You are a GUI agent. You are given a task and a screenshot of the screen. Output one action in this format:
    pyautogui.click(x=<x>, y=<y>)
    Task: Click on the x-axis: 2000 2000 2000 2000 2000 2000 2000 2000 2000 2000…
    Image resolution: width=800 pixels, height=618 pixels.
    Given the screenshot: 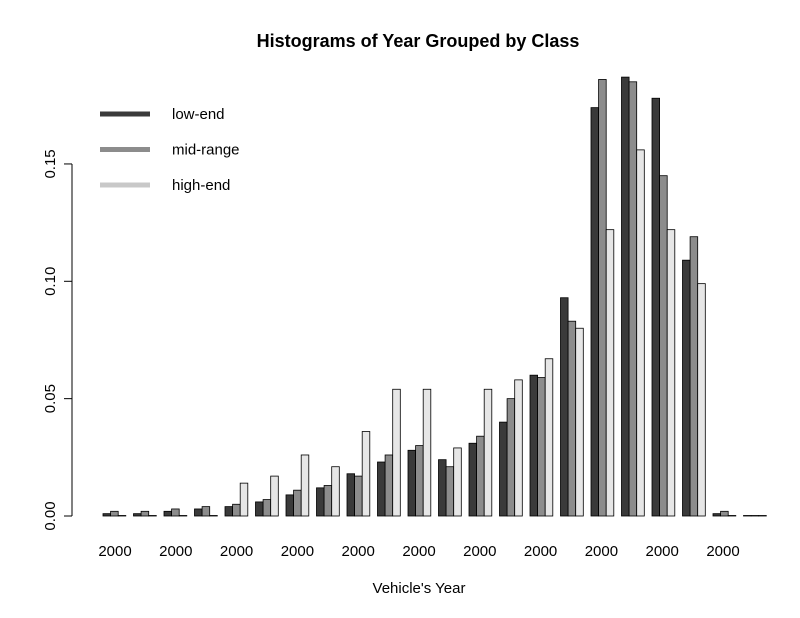 What is the action you would take?
    pyautogui.click(x=418, y=551)
    